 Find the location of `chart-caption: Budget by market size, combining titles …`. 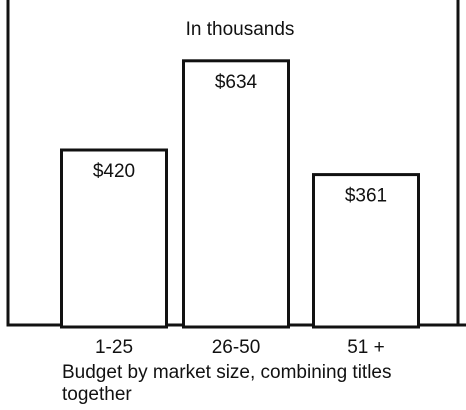

chart-caption: Budget by market size, combining titles … is located at coordinates (227, 383).